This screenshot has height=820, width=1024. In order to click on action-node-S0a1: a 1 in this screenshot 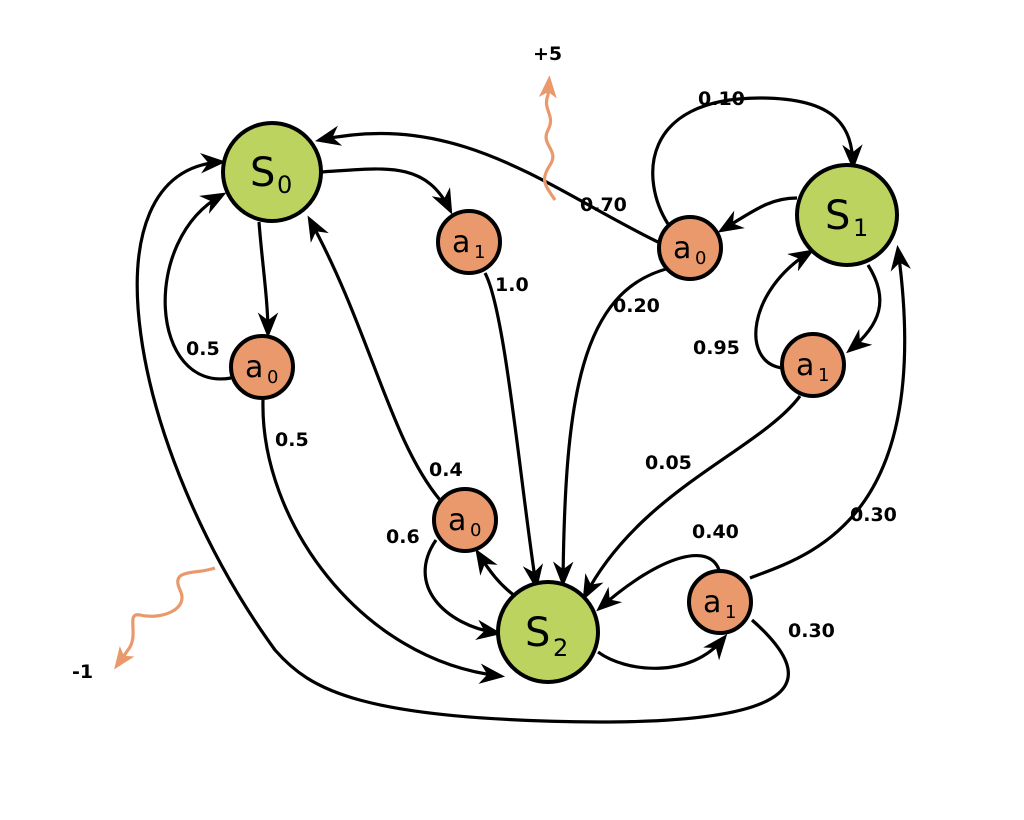, I will do `click(469, 242)`.